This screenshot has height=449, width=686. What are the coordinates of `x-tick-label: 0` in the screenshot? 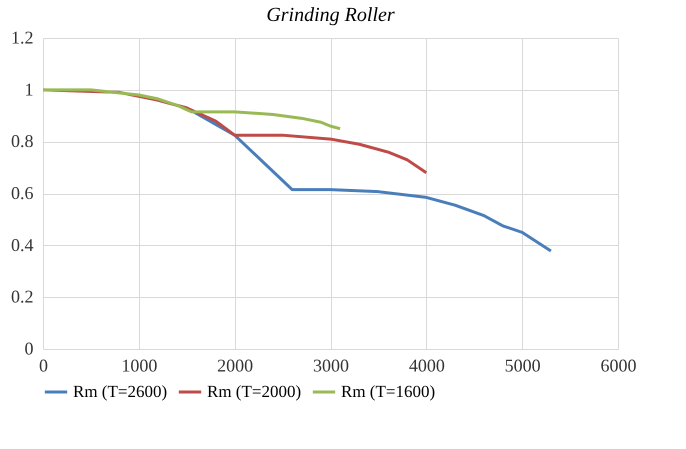 It's located at (43, 366).